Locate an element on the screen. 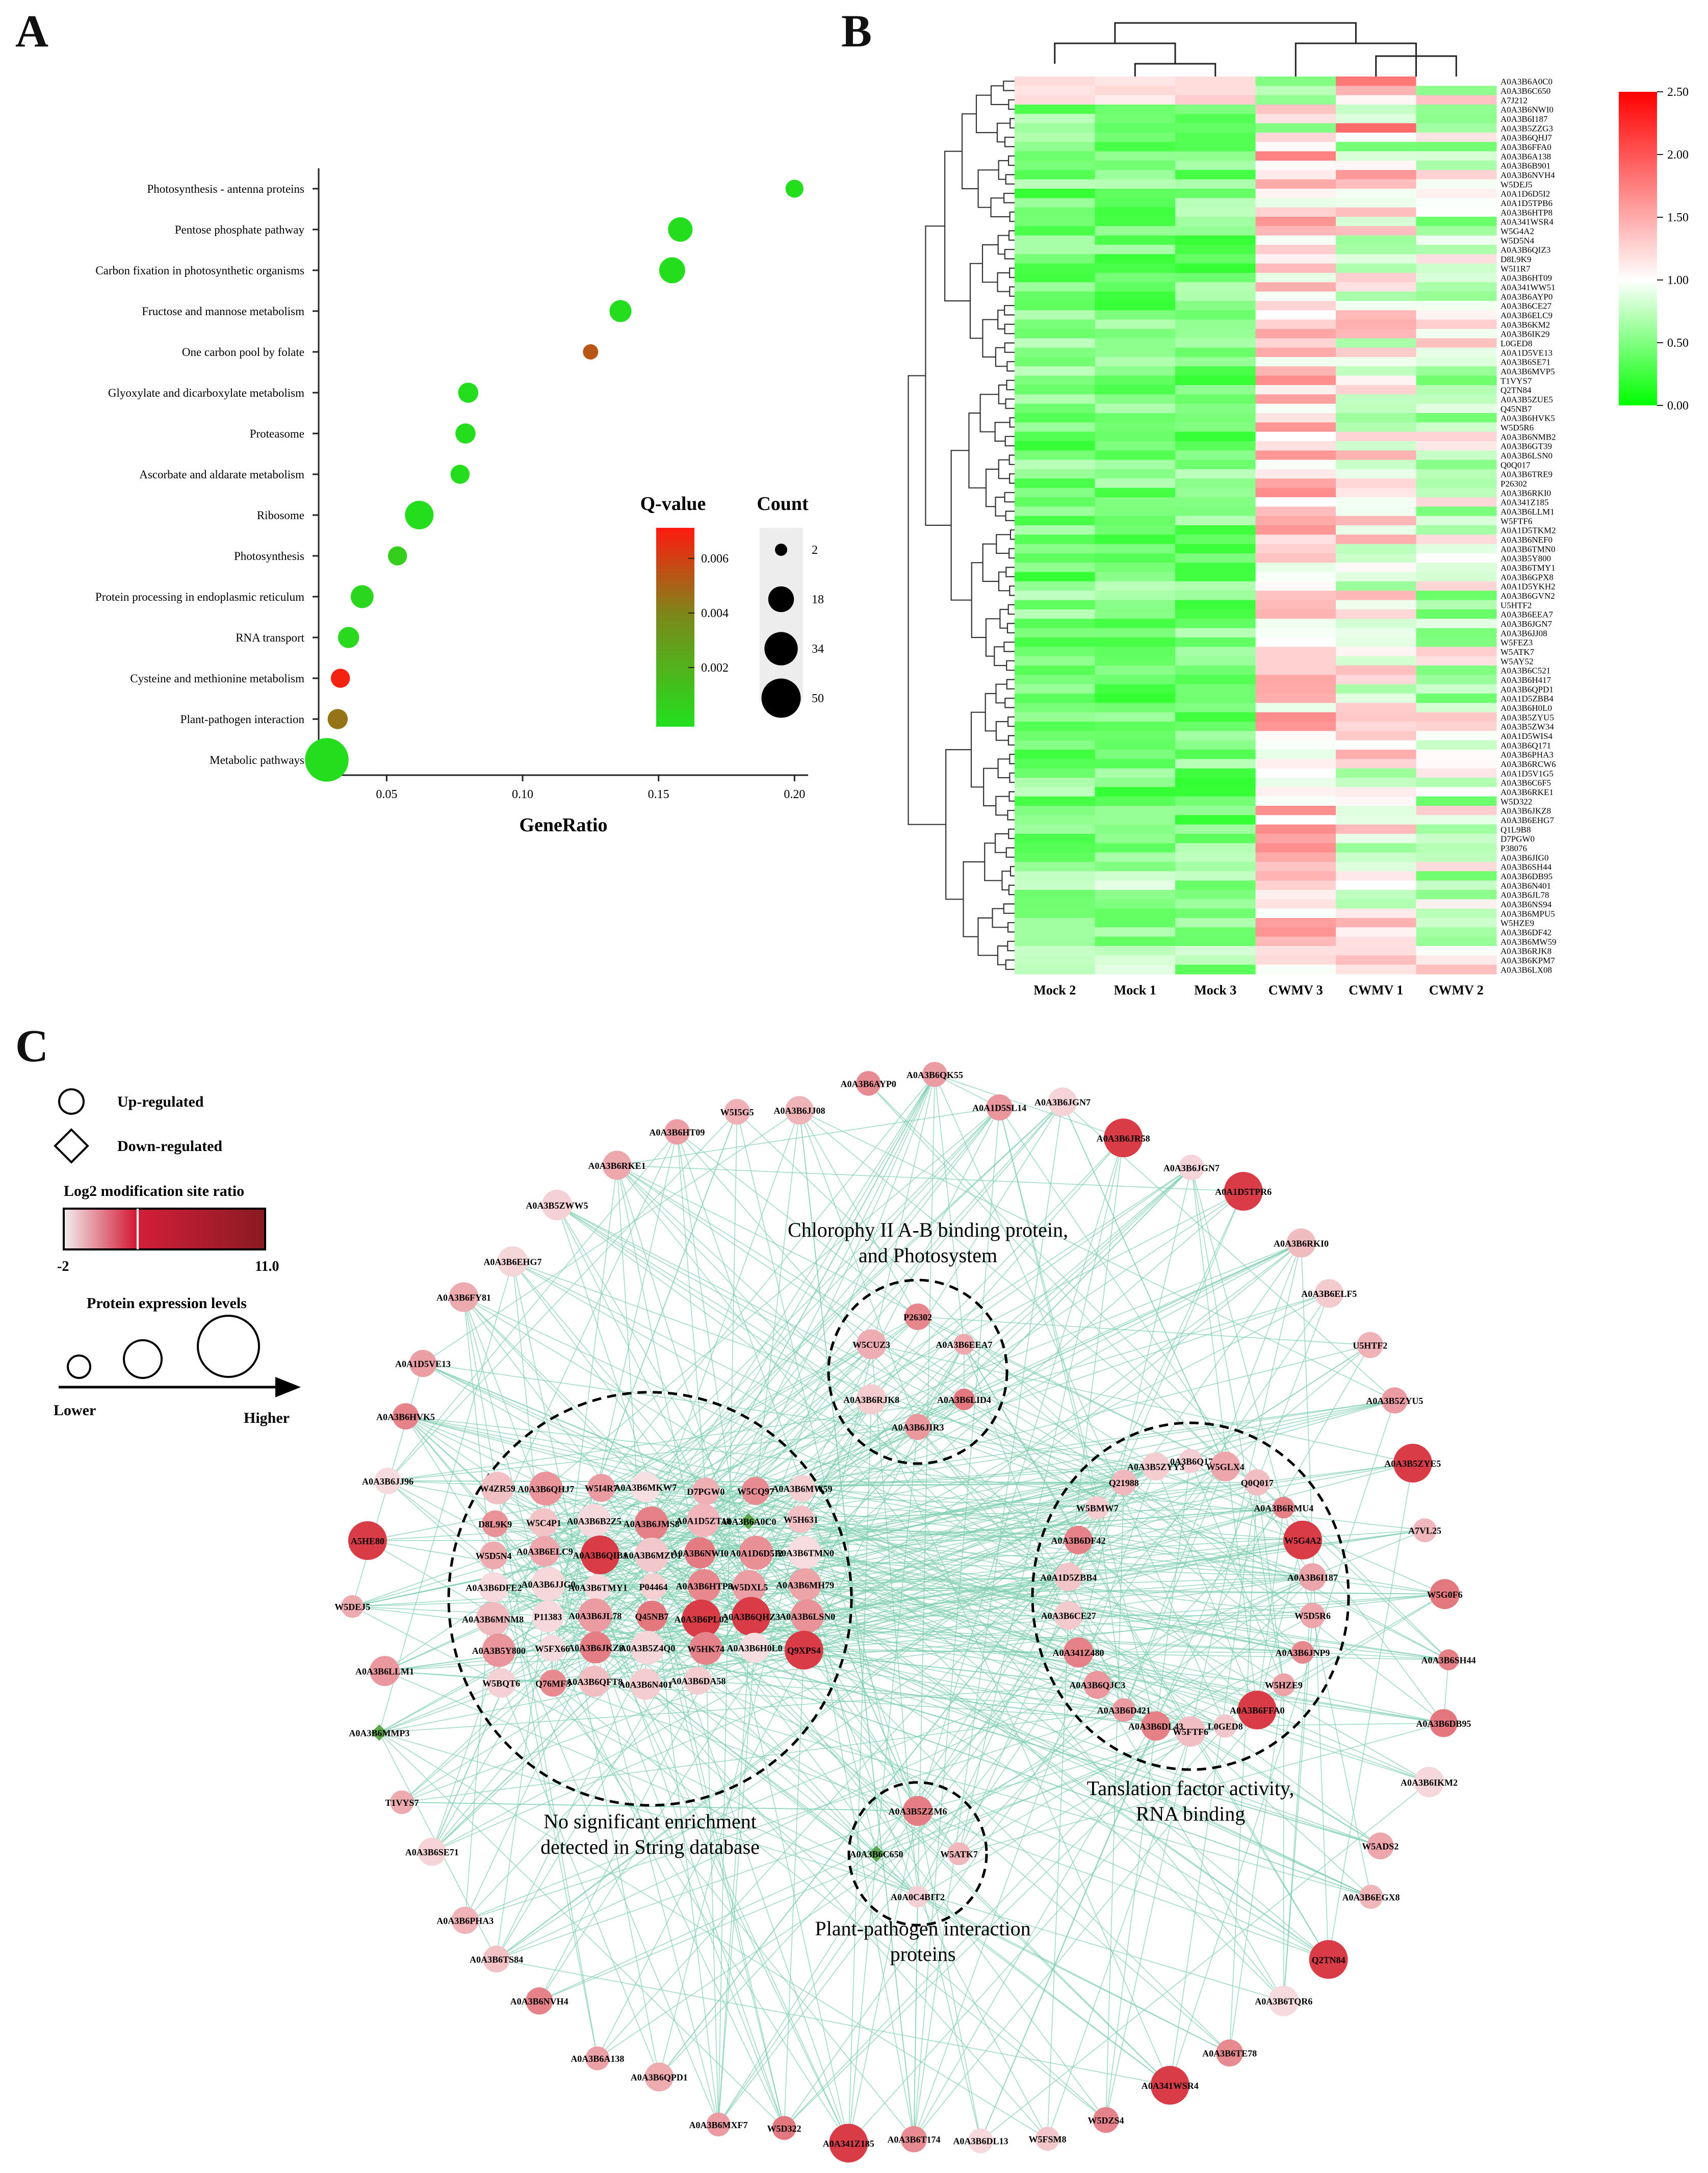 The width and height of the screenshot is (1708, 2173). c-node-label: A7VL25 is located at coordinates (1424, 1531).